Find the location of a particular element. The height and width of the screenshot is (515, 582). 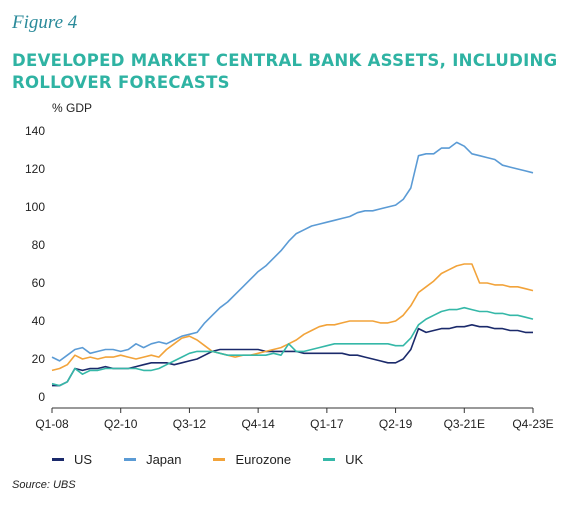

x-tick-label: Q3-12 is located at coordinates (190, 424).